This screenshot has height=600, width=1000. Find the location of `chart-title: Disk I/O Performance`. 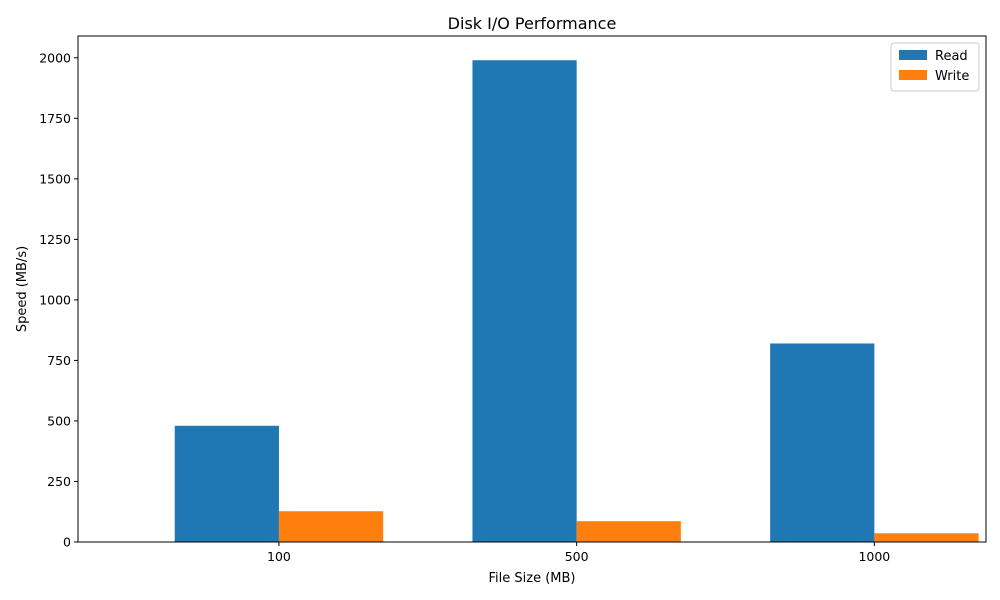

chart-title: Disk I/O Performance is located at coordinates (532, 23).